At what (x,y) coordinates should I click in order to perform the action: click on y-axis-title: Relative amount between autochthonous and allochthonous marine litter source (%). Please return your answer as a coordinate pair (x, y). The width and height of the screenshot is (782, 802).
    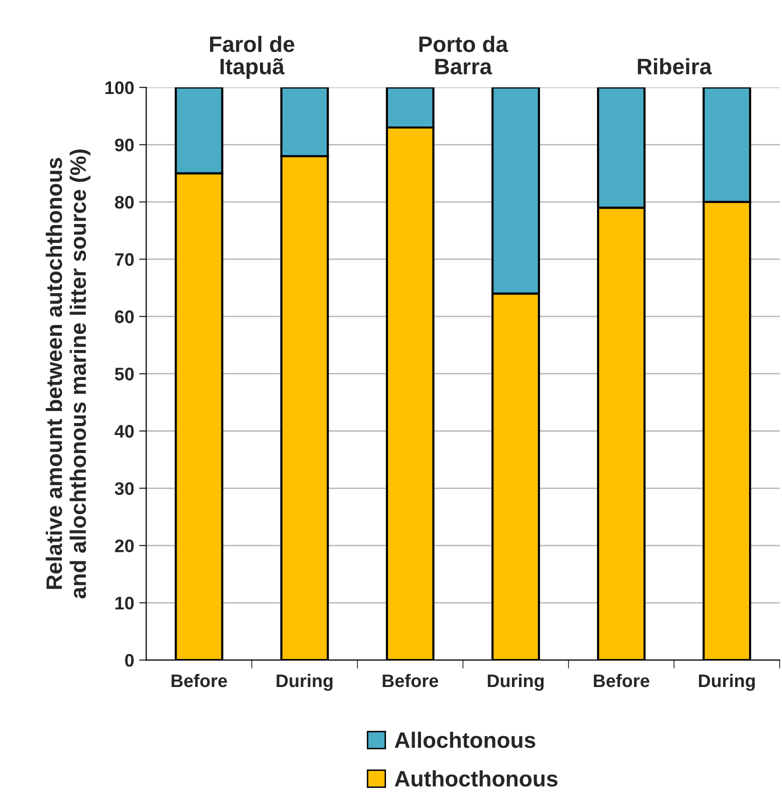
    Looking at the image, I should click on (68, 373).